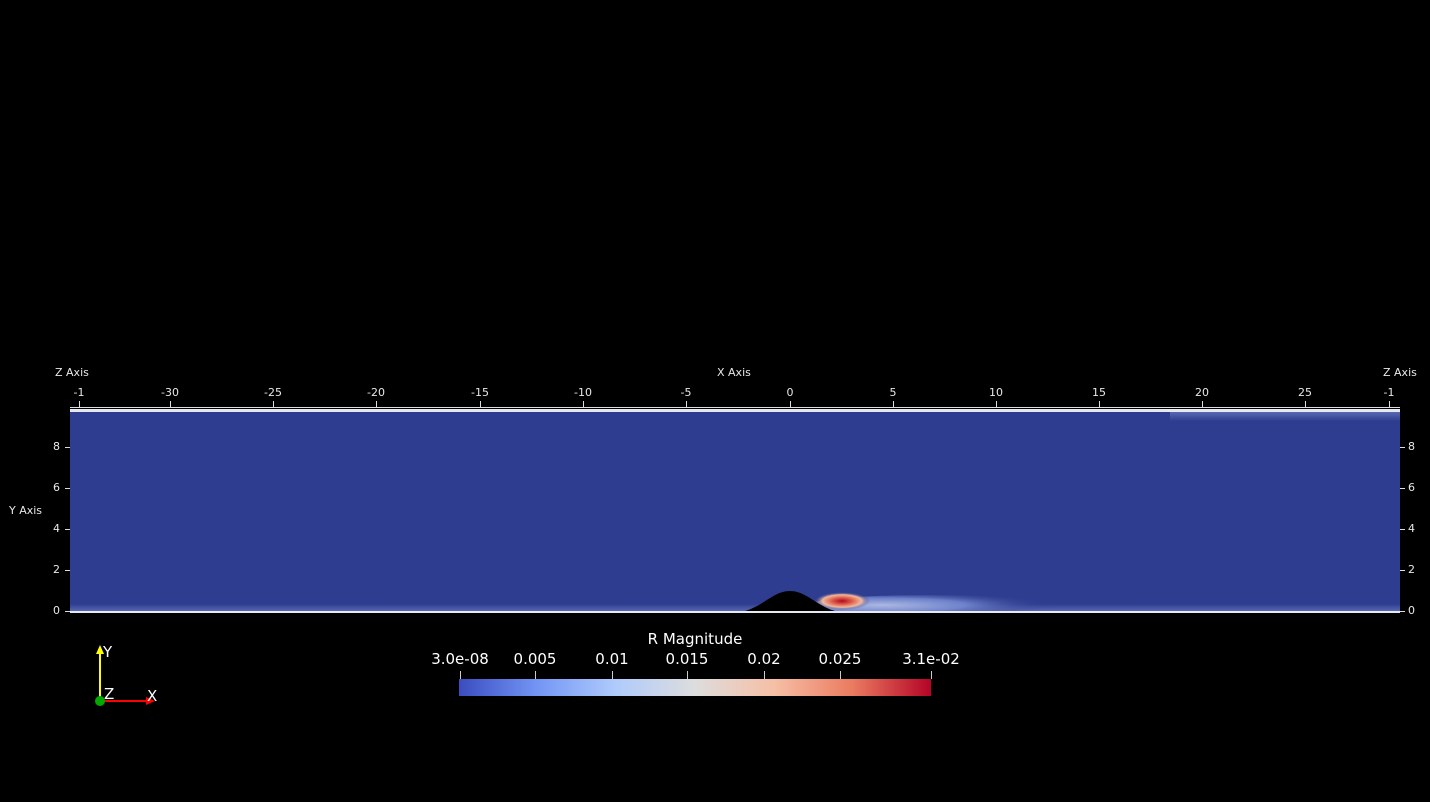  What do you see at coordinates (1411, 528) in the screenshot?
I see `y-tick-label-right: 4` at bounding box center [1411, 528].